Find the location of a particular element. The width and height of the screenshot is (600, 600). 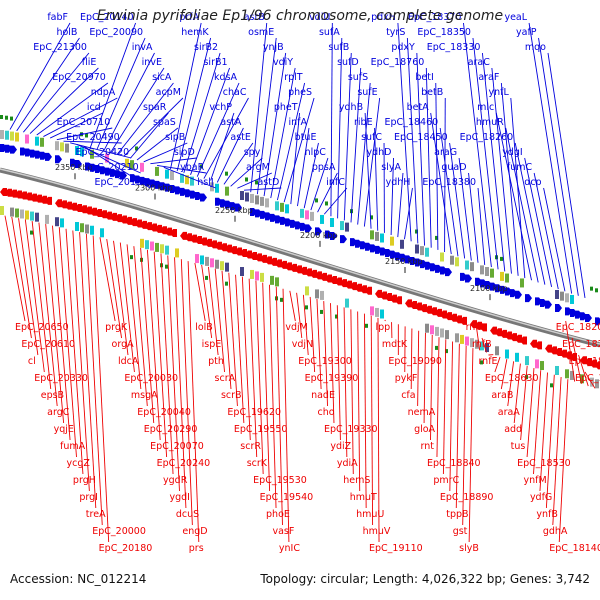

reverse-gene-label: vdjN is located at coordinates (302, 344).